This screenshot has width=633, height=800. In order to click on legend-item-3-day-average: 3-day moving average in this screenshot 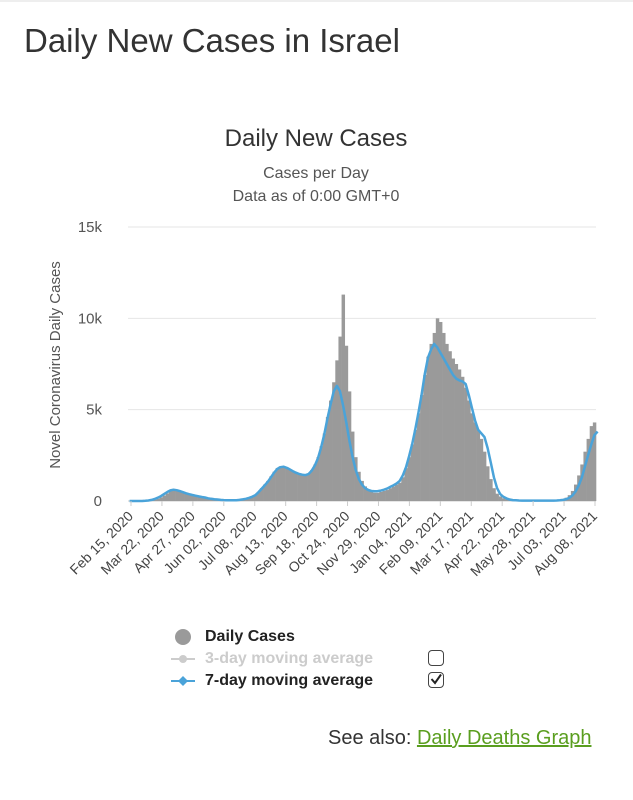, I will do `click(320, 659)`.